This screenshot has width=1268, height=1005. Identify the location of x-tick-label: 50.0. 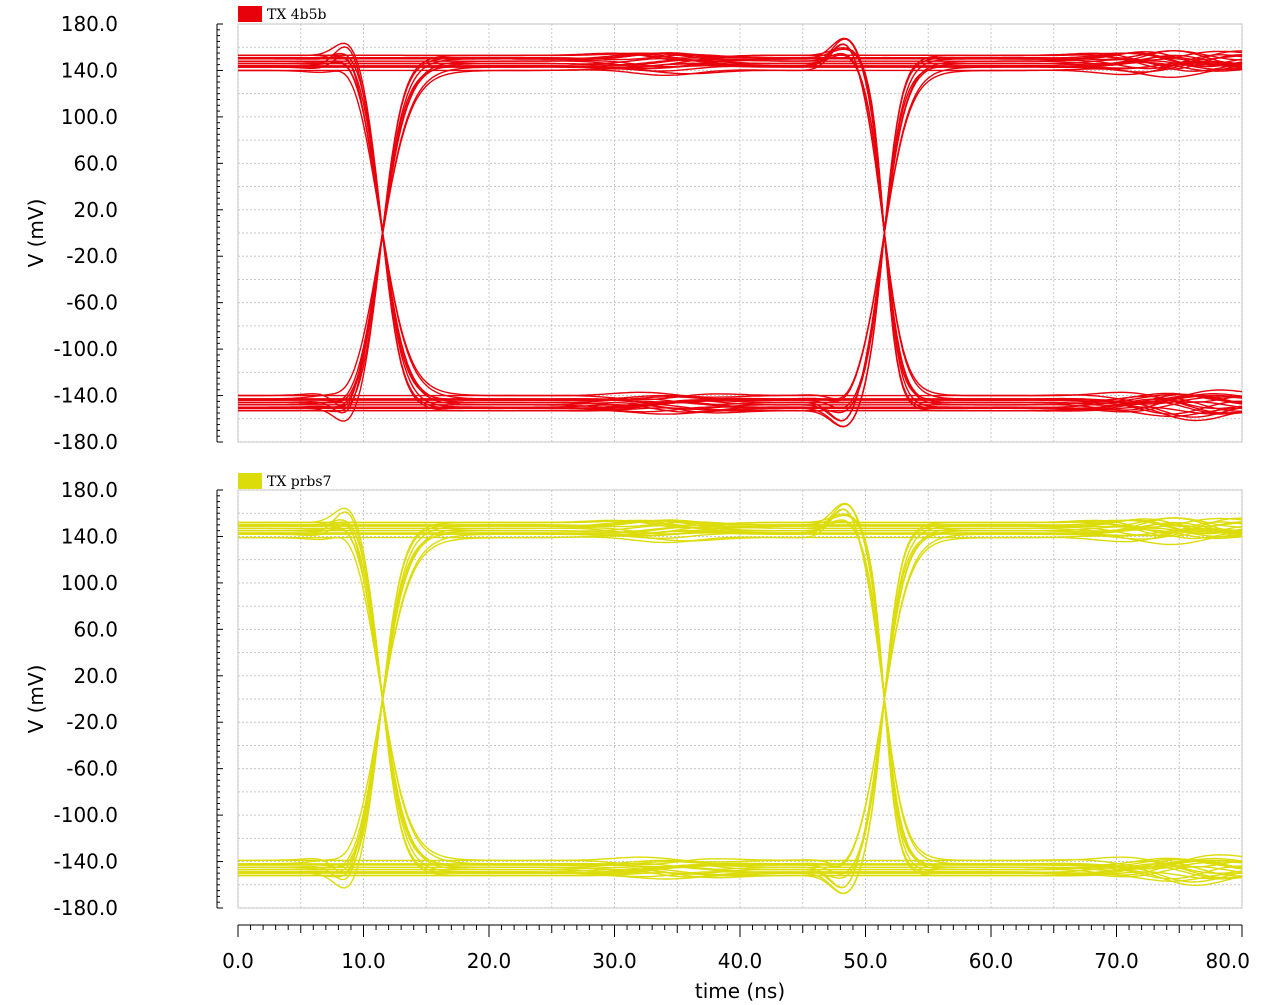
(865, 961).